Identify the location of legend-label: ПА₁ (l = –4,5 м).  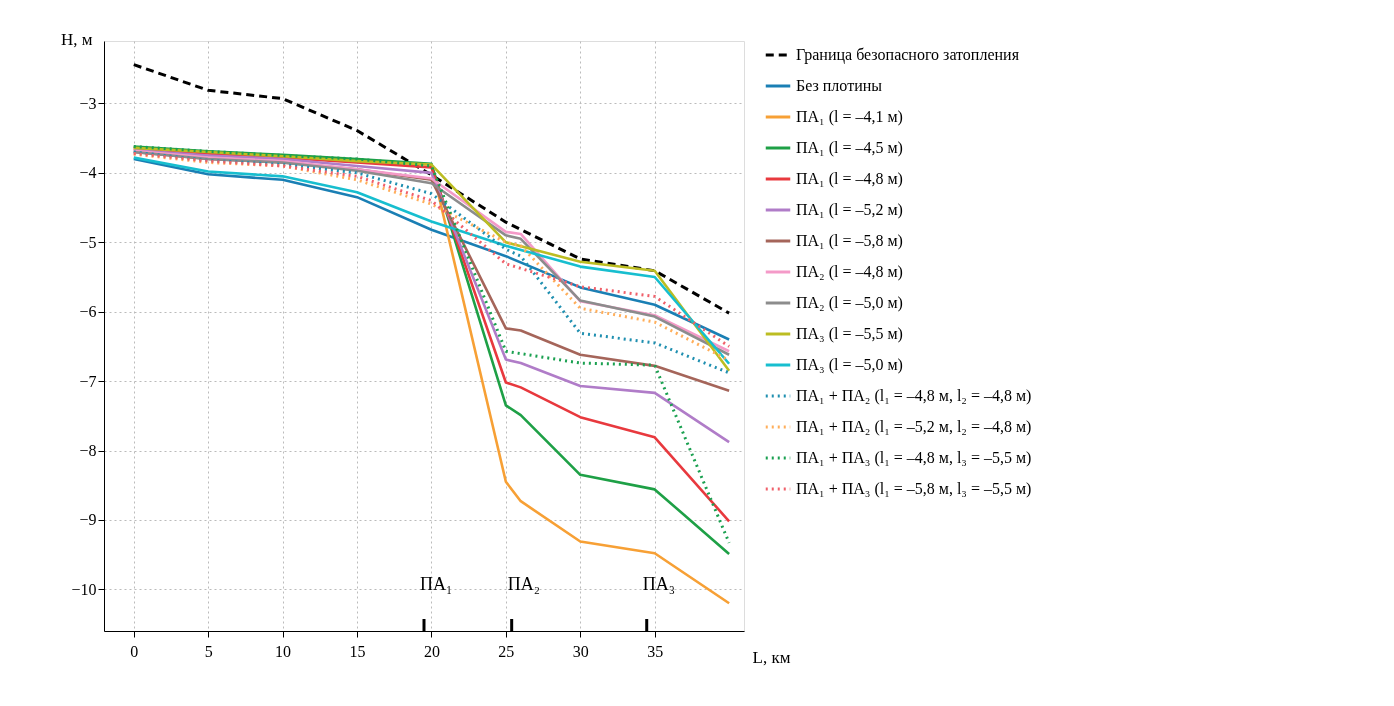
(849, 148).